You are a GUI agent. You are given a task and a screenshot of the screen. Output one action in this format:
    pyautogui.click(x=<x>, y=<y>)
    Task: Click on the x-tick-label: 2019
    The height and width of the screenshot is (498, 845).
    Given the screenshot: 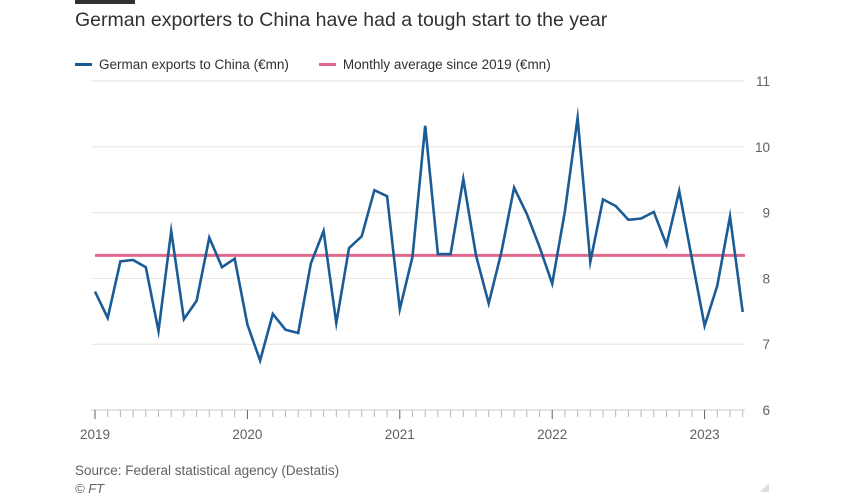 What is the action you would take?
    pyautogui.click(x=95, y=434)
    